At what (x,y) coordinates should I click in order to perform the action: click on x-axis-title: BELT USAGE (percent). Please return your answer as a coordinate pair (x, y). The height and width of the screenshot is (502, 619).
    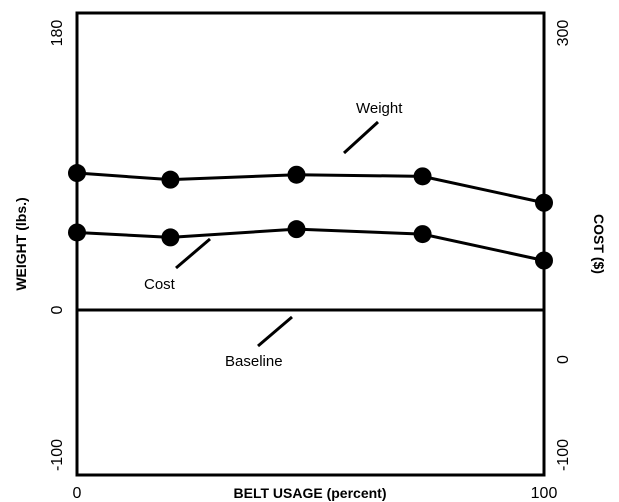
    Looking at the image, I should click on (310, 493).